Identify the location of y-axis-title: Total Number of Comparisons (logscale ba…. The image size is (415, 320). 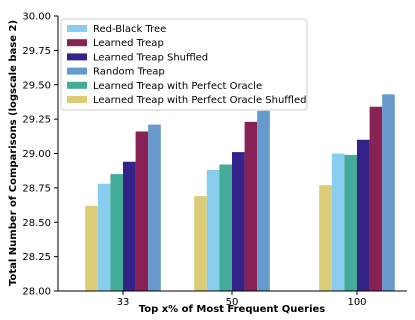
(13, 153).